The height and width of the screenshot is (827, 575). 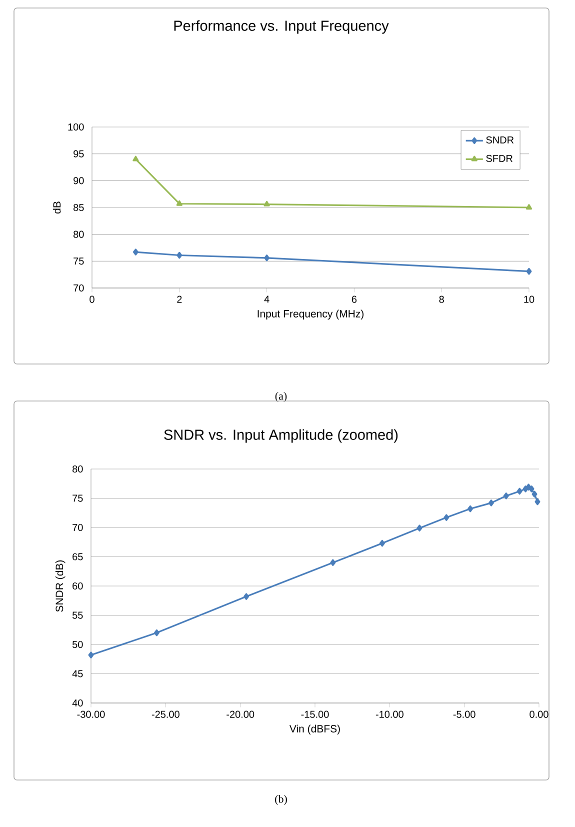 I want to click on text: (a), so click(x=281, y=397).